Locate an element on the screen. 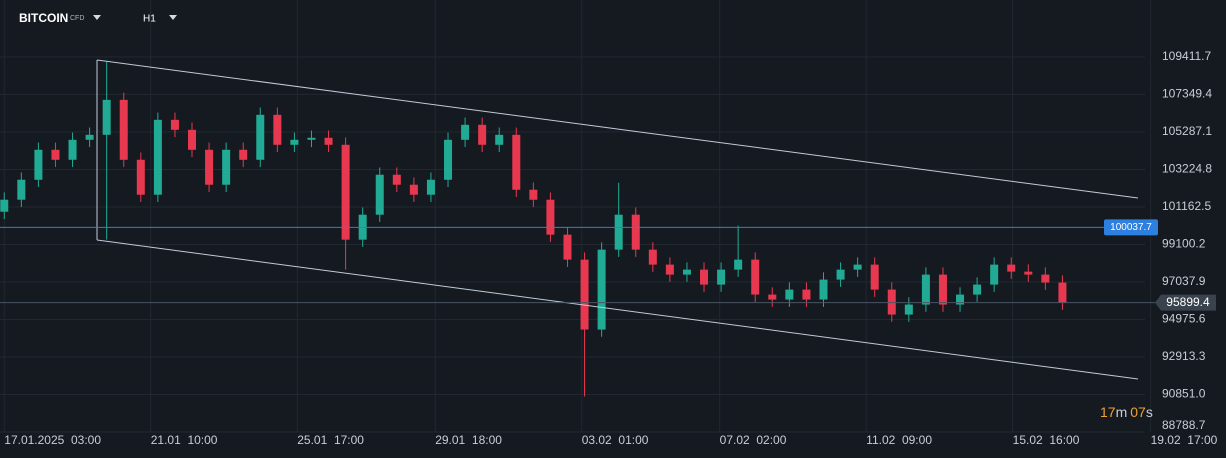  countdown-minutes: 17 is located at coordinates (1108, 412).